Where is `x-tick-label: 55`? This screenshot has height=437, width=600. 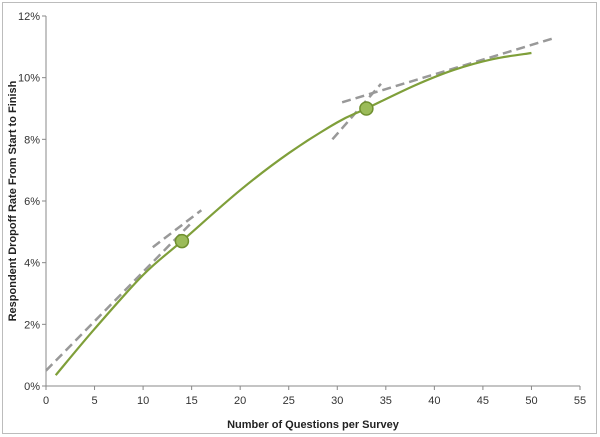 x-tick-label: 55 is located at coordinates (580, 401).